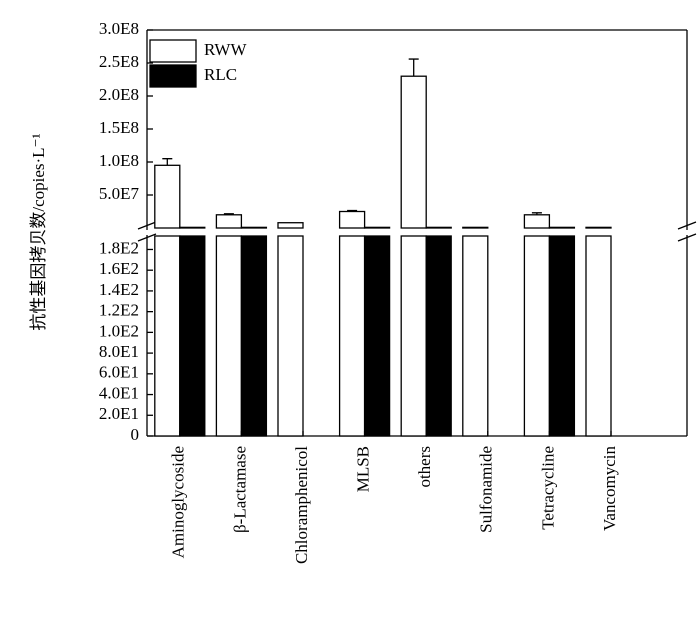 This screenshot has width=700, height=617. I want to click on y-tick-label: 0, so click(135, 434).